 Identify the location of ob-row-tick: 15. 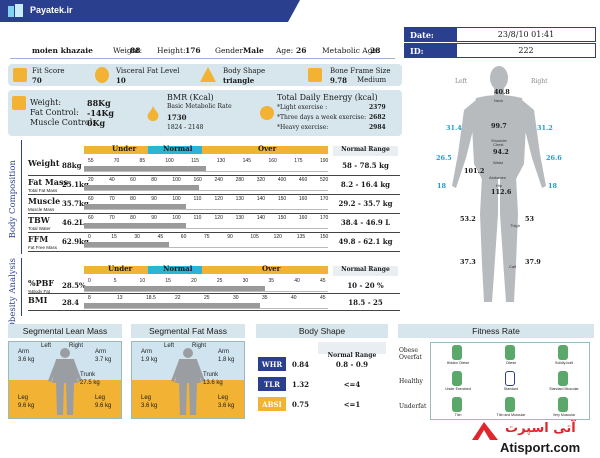
(168, 281).